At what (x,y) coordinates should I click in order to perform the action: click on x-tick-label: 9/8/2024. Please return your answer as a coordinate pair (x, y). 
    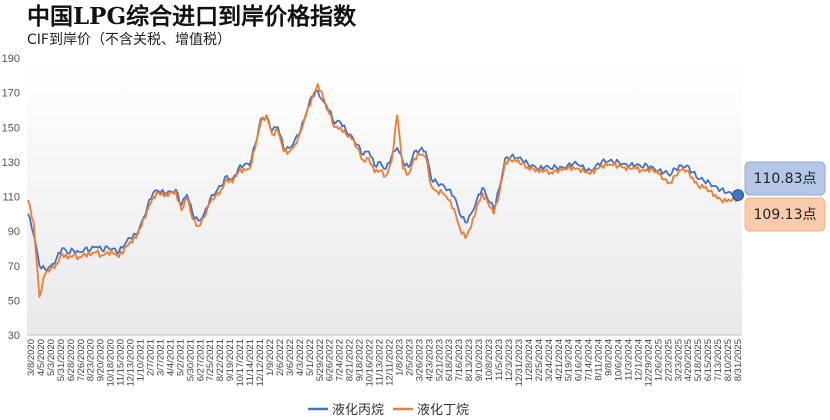
    Looking at the image, I should click on (609, 357).